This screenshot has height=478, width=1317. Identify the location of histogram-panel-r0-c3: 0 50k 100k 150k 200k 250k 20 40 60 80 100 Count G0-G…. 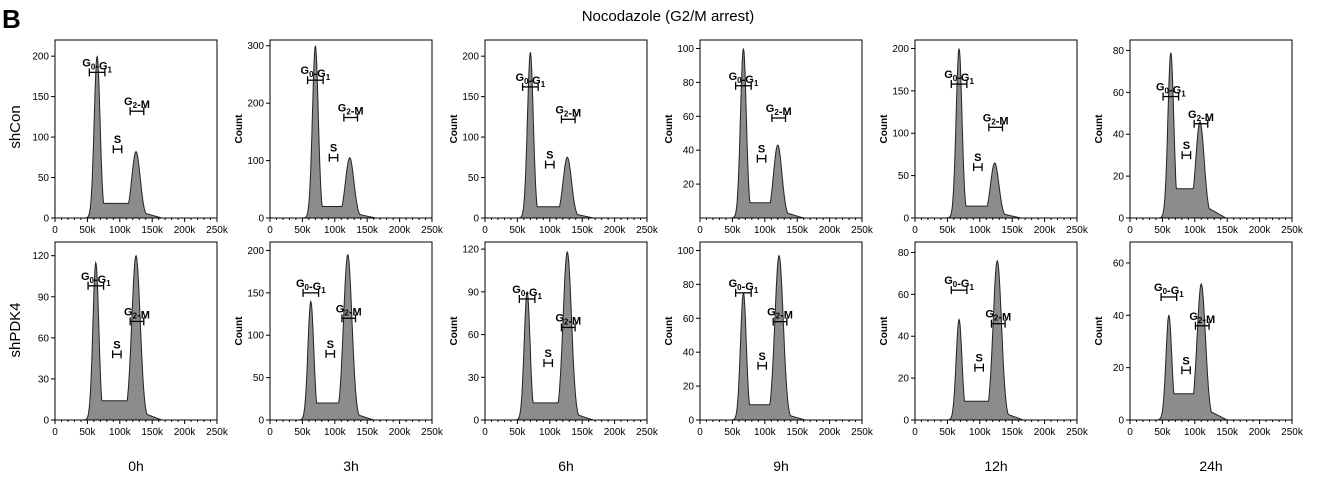
(769, 137).